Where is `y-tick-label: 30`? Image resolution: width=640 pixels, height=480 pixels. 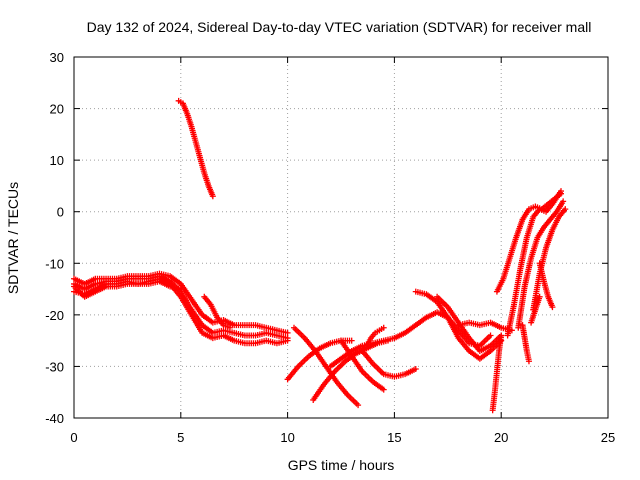
y-tick-label: 30 is located at coordinates (57, 57).